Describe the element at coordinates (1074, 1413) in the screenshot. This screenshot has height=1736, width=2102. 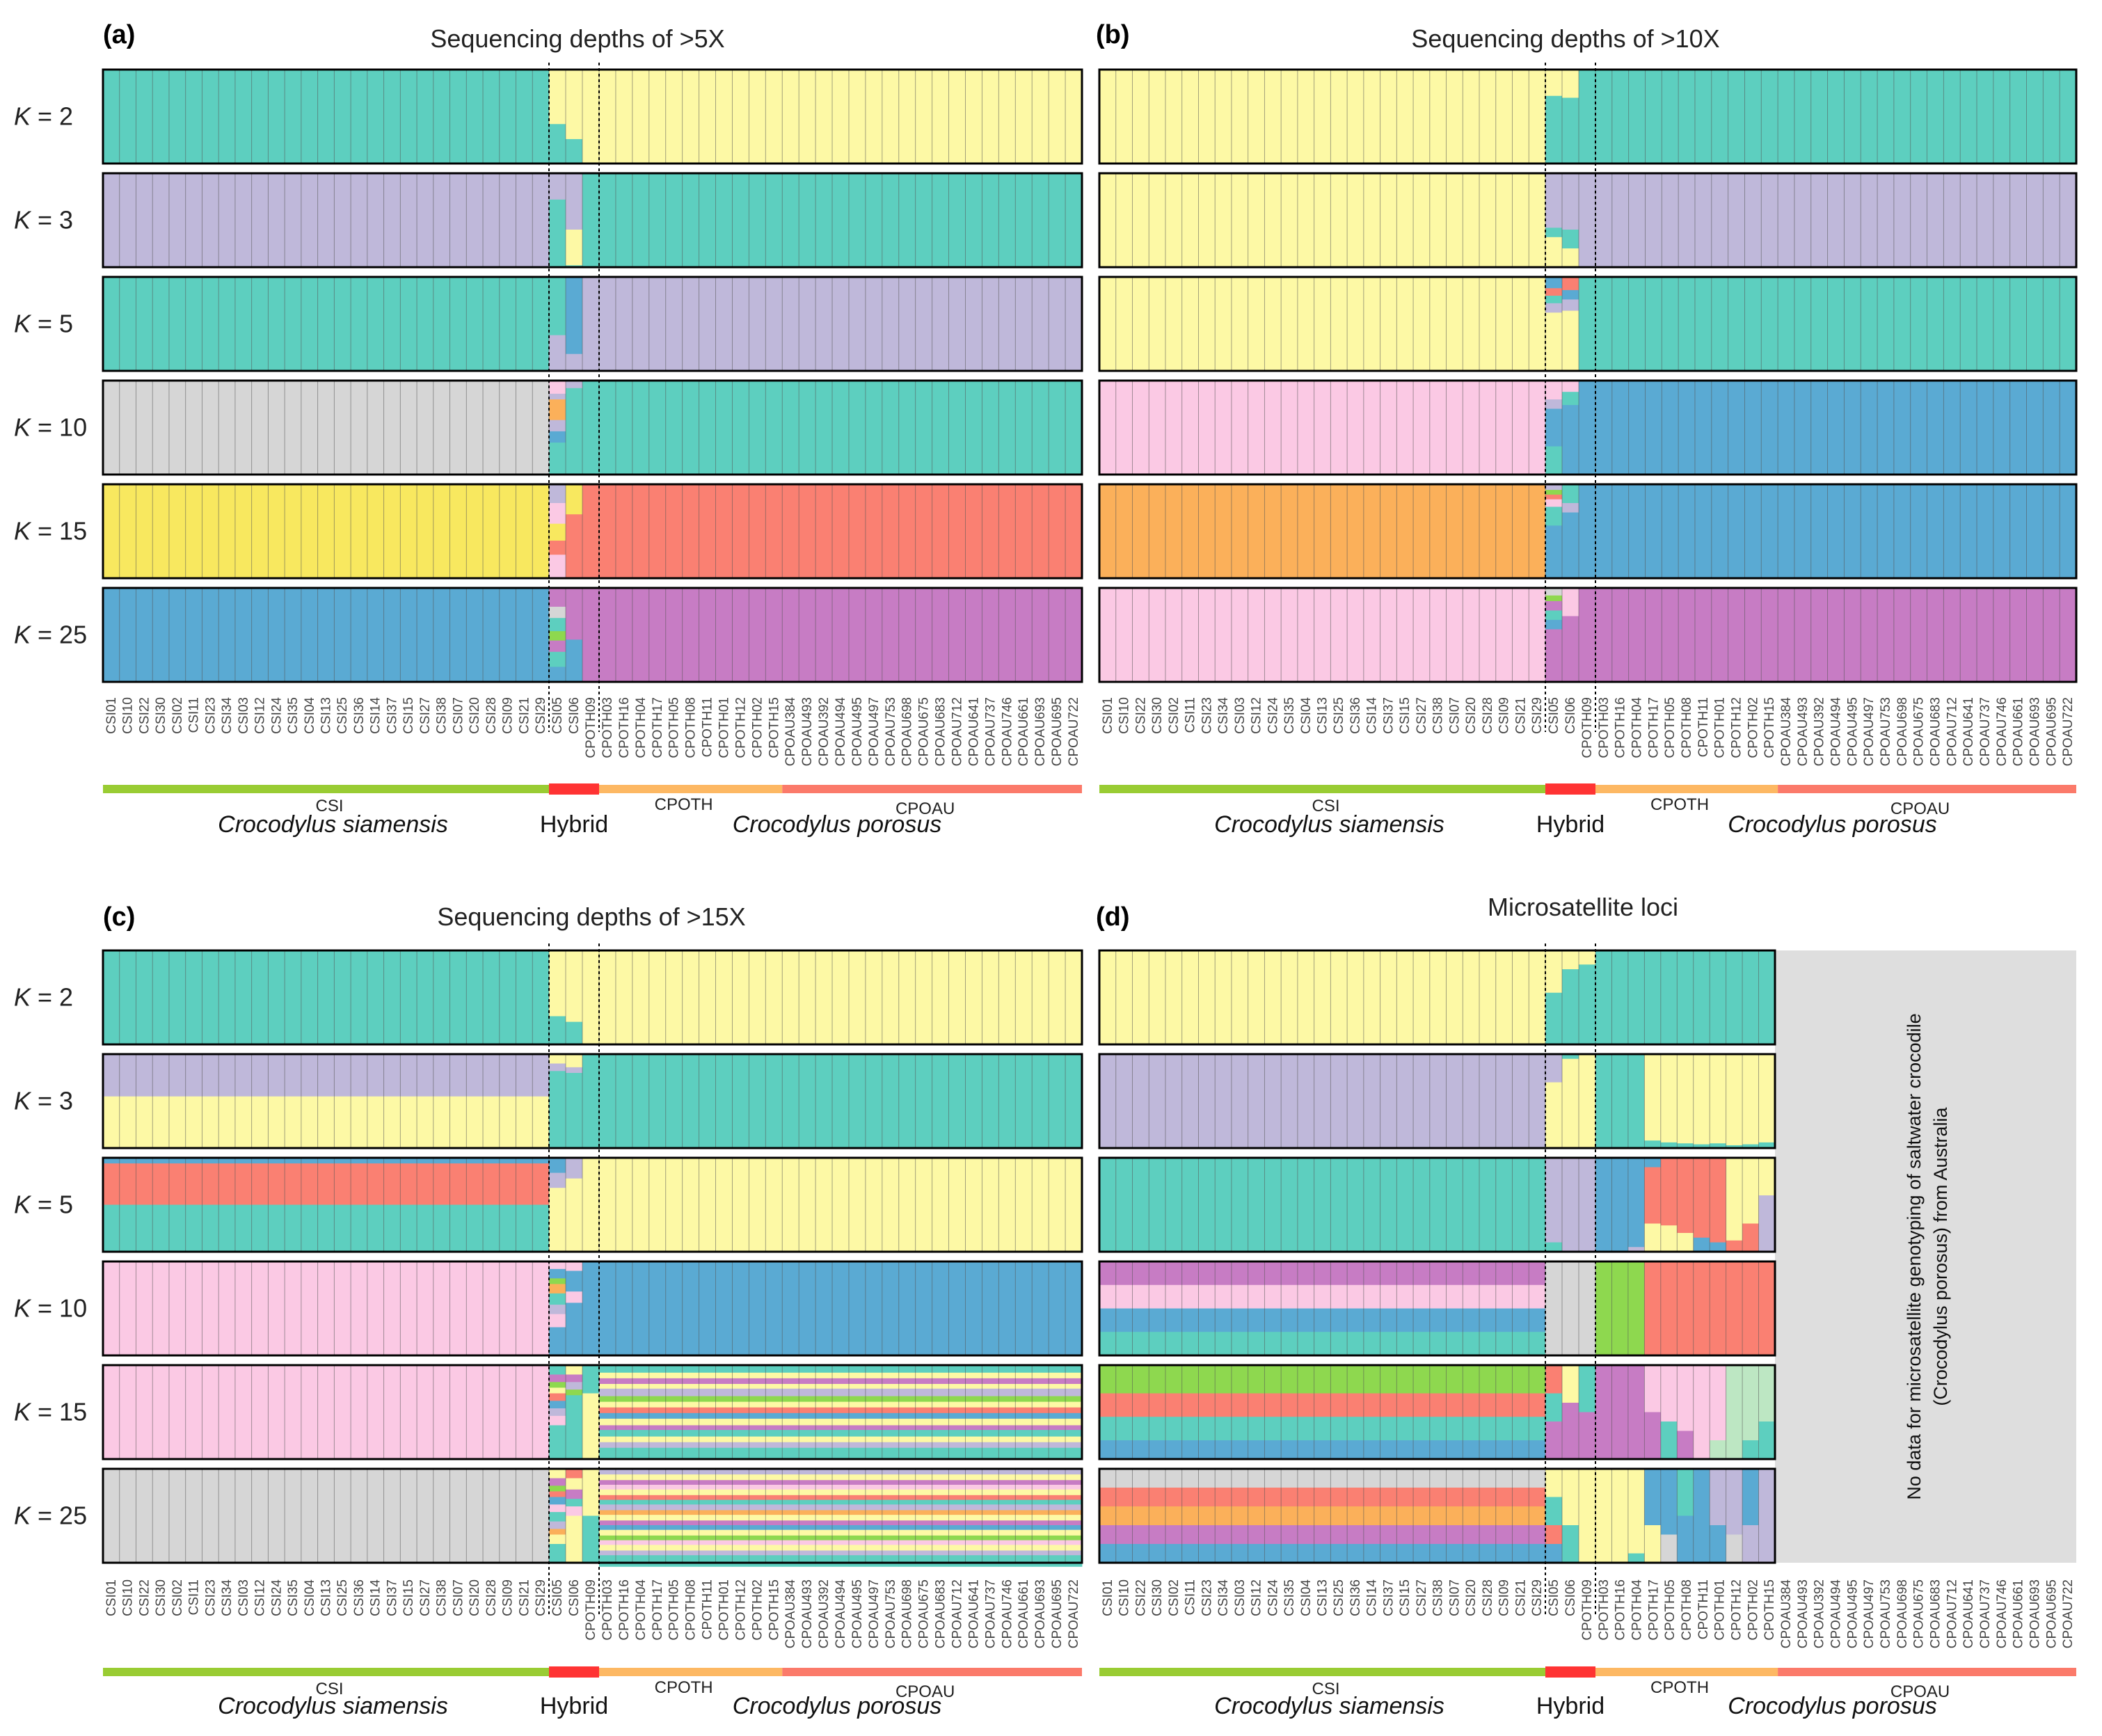
I see `sample-column-CPOAU722` at that location.